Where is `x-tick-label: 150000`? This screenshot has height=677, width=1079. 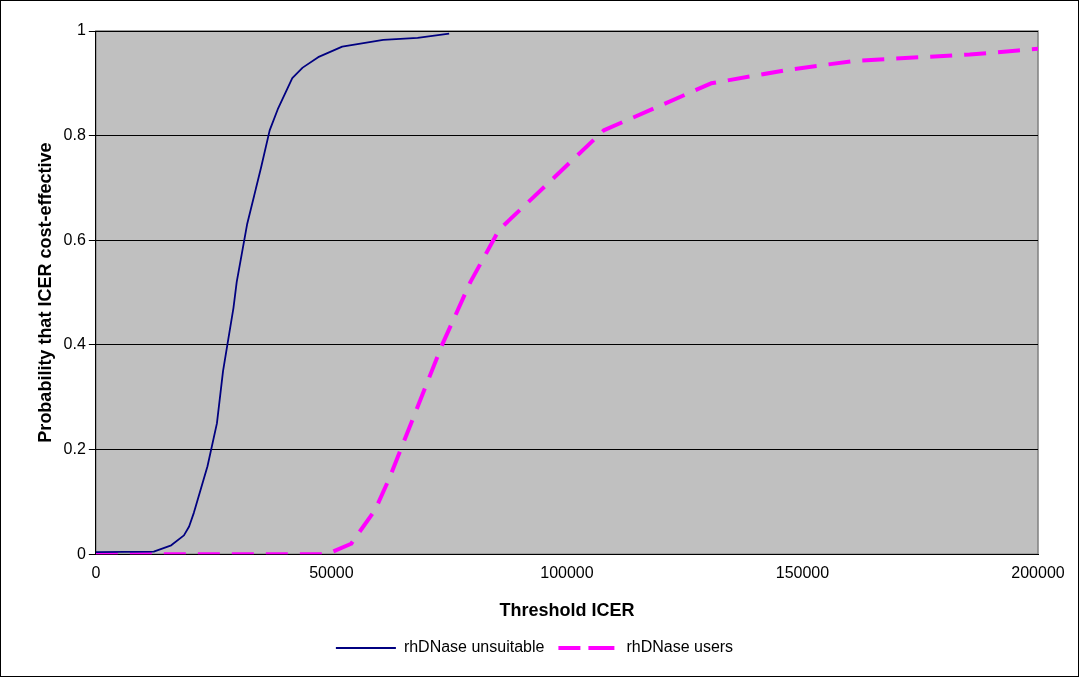
x-tick-label: 150000 is located at coordinates (802, 573).